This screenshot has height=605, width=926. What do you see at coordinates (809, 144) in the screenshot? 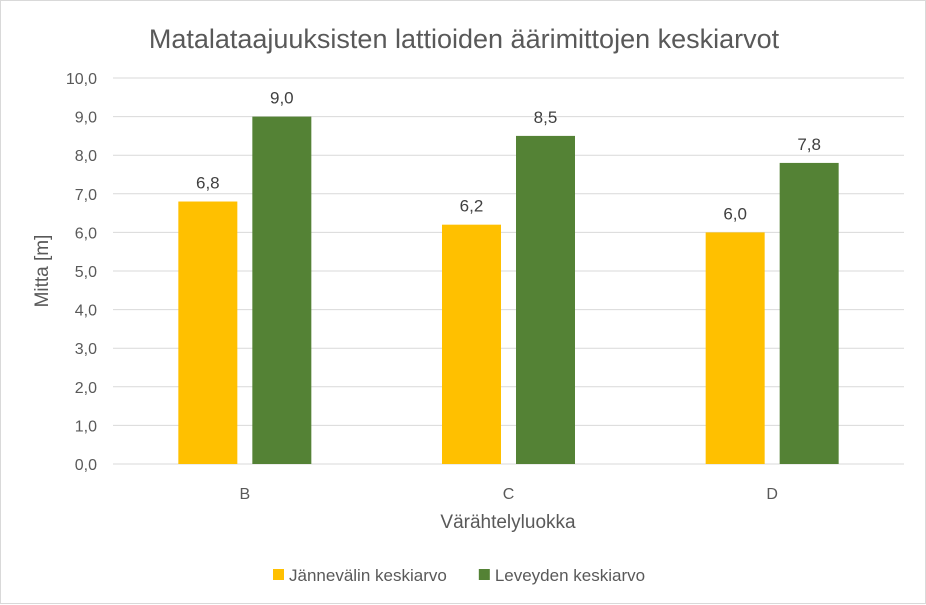
I see `data-label: 7,8` at bounding box center [809, 144].